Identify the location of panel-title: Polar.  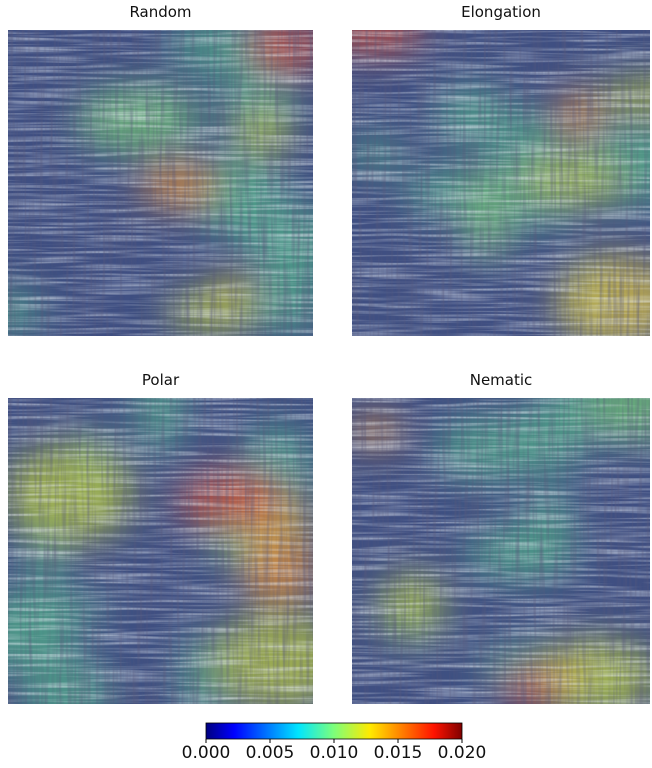
(161, 380).